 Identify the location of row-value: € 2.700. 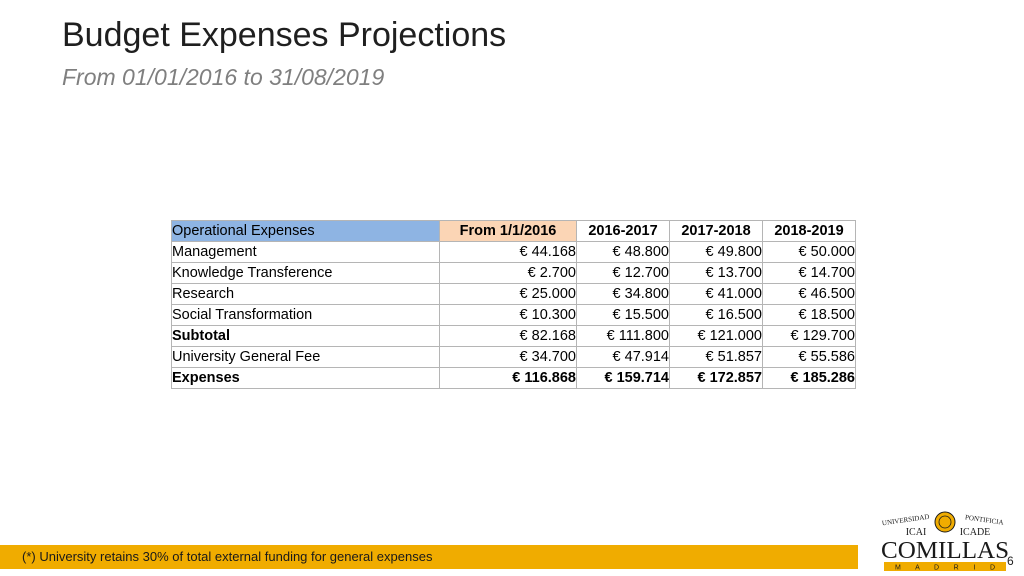
(508, 273).